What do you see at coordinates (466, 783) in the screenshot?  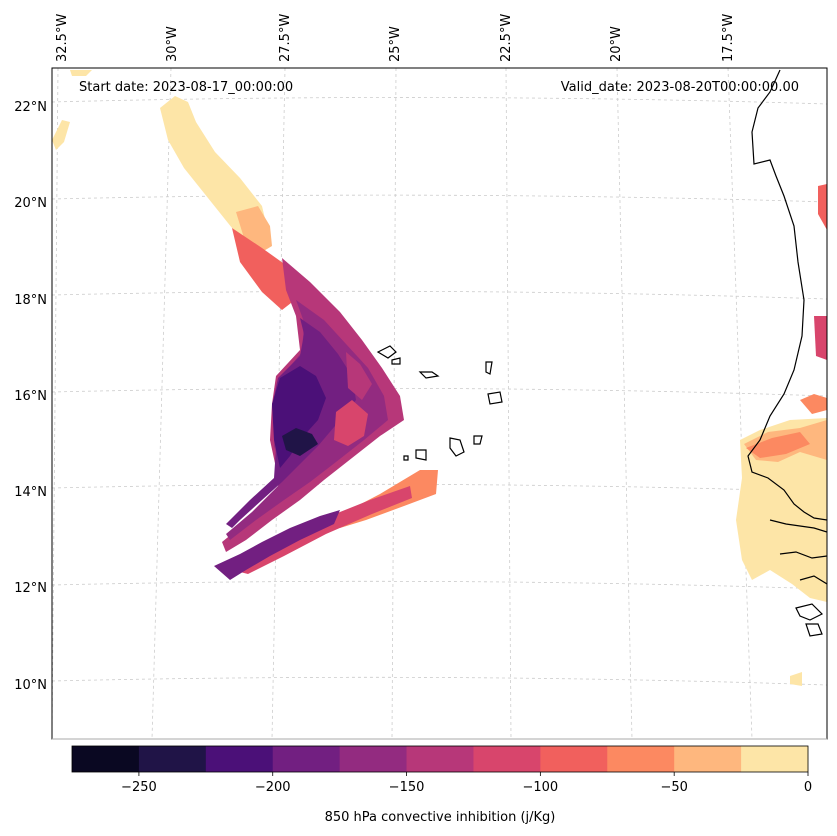 I see `colorbar-ticks: −250 −200 −150 −100 −50 0` at bounding box center [466, 783].